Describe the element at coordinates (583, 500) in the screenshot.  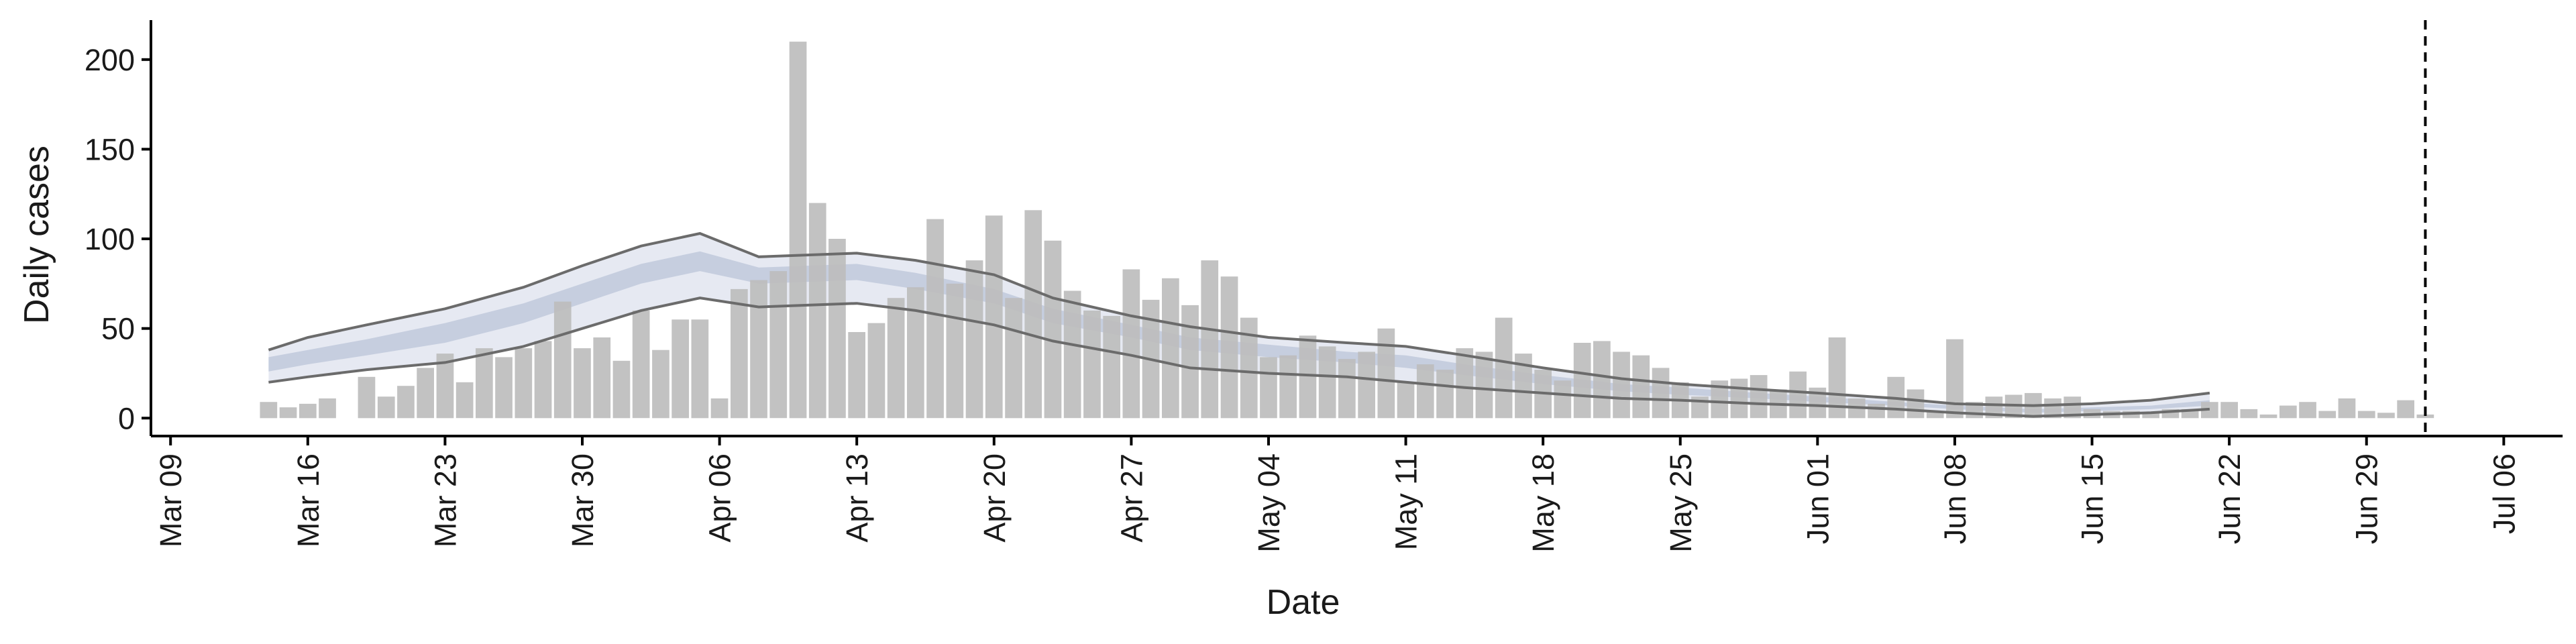
I see `x-tick-label: Mar 30` at that location.